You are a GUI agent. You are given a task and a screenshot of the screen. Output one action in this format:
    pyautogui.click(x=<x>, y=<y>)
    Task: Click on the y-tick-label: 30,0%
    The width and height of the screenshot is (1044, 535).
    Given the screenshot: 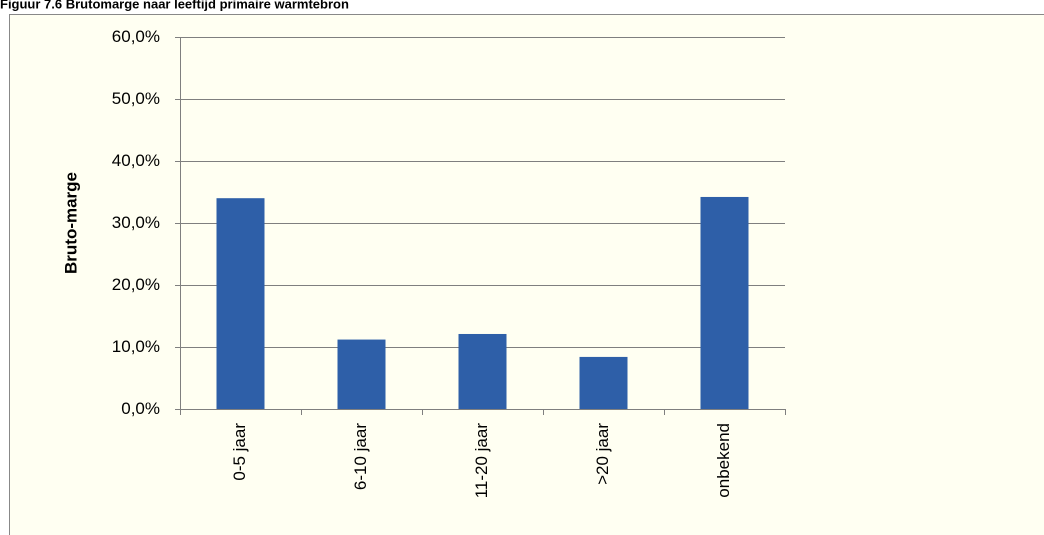 What is the action you would take?
    pyautogui.click(x=136, y=222)
    